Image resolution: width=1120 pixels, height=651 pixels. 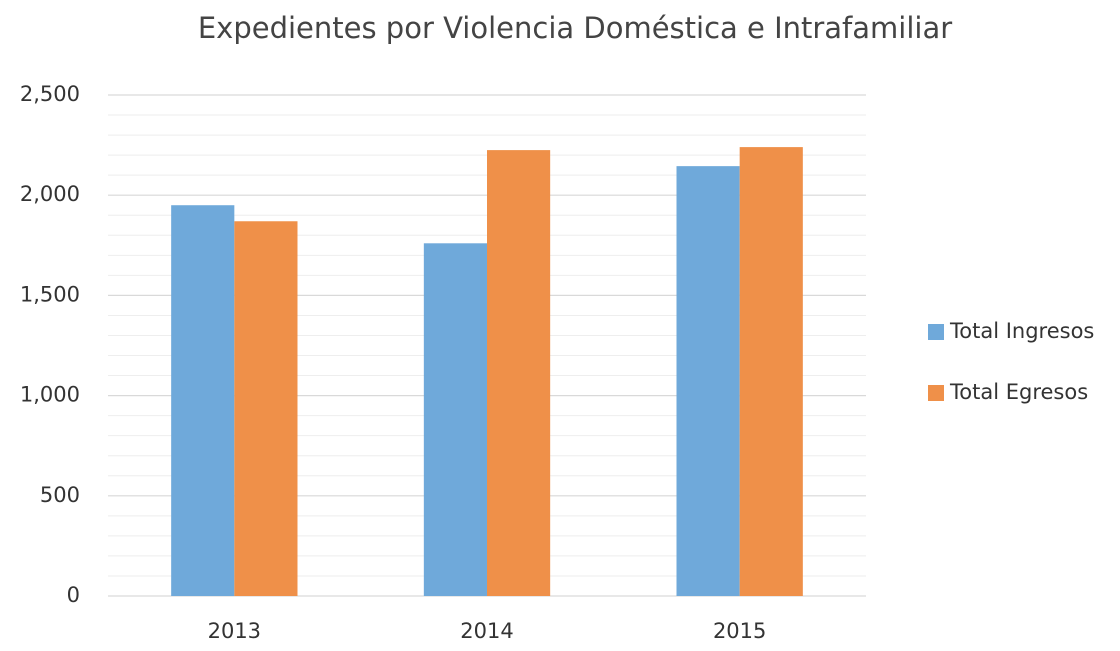 I want to click on x-tick-label: 2015, so click(x=739, y=631).